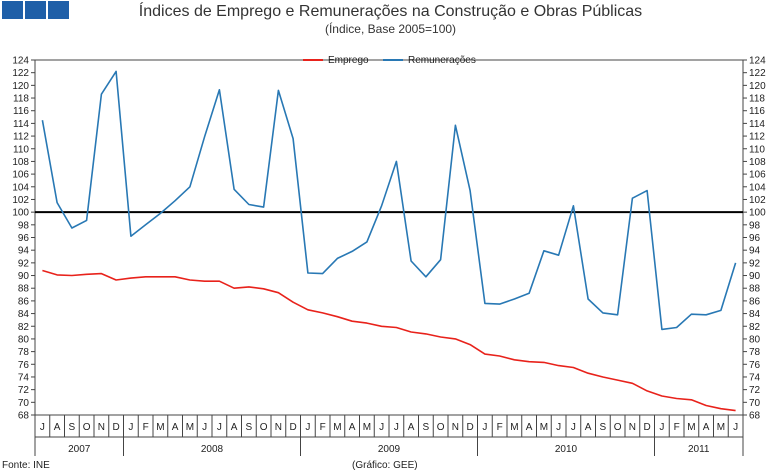 The image size is (781, 476). Describe the element at coordinates (24, 289) in the screenshot. I see `y-tick-label-left: 88` at that location.